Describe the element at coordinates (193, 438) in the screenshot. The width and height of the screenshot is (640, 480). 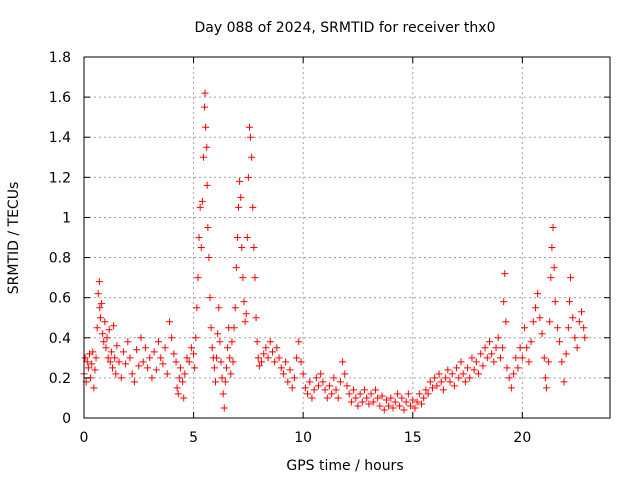
I see `x-tick-label: 5` at that location.